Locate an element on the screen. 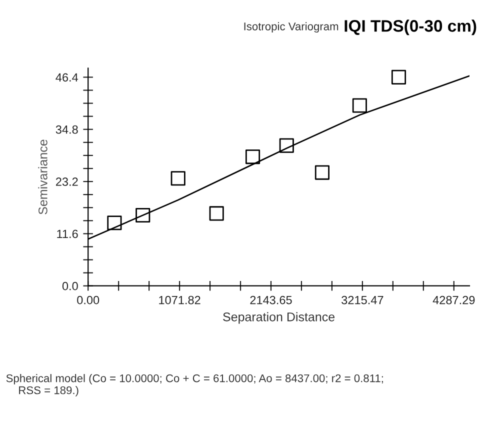  chart-title: IQI TDS(0-30 cm) is located at coordinates (410, 28).